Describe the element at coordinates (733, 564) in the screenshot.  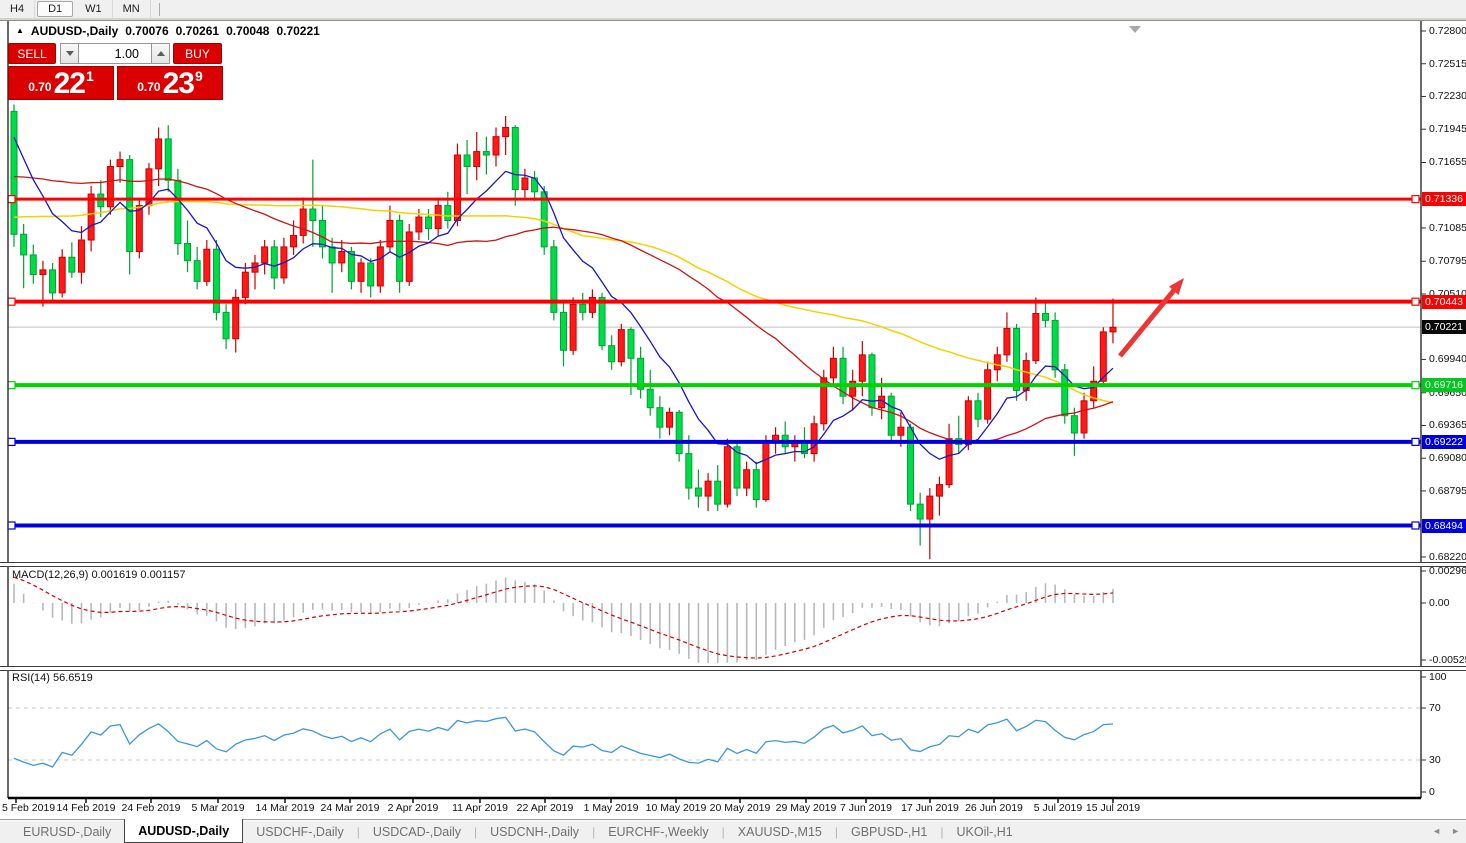
I see `macd-panel-divider` at that location.